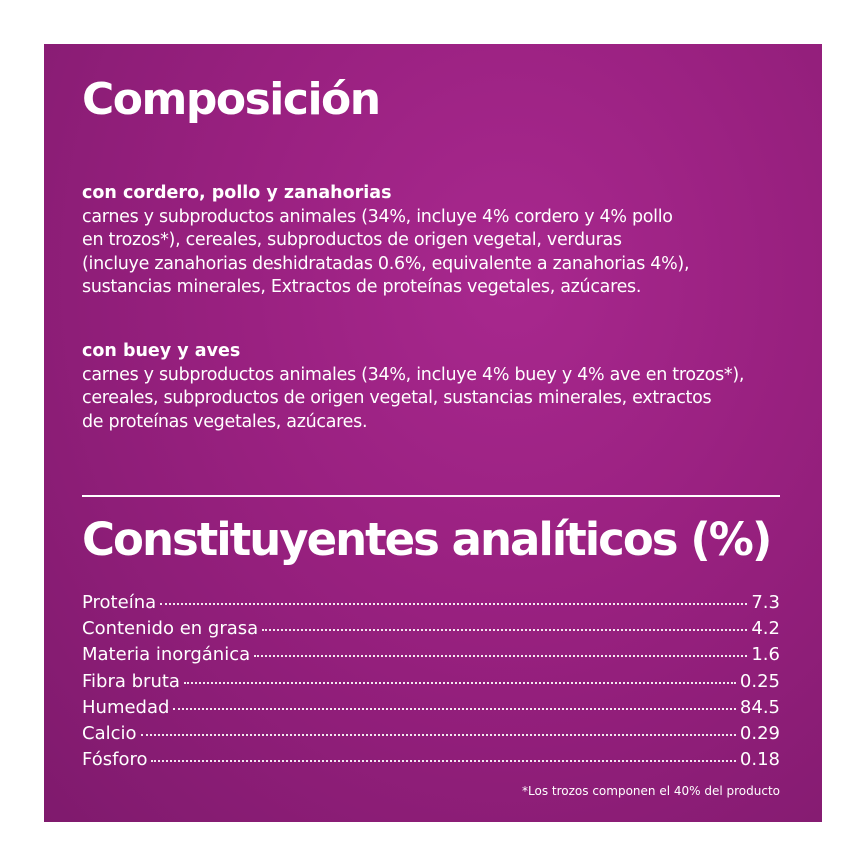  I want to click on section-divider, so click(431, 496).